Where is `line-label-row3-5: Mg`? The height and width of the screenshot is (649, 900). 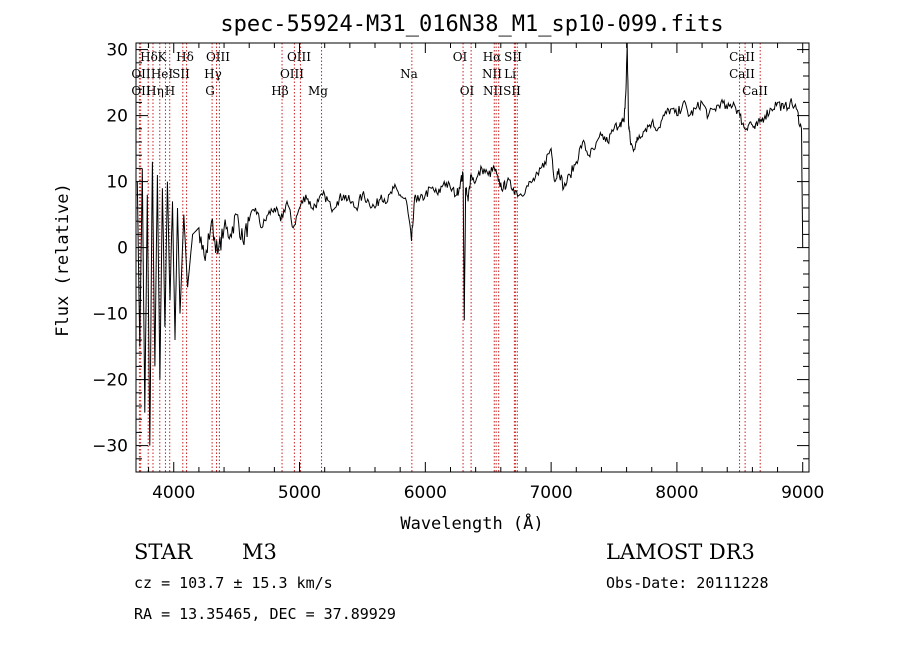
line-label-row3-5: Mg is located at coordinates (318, 91).